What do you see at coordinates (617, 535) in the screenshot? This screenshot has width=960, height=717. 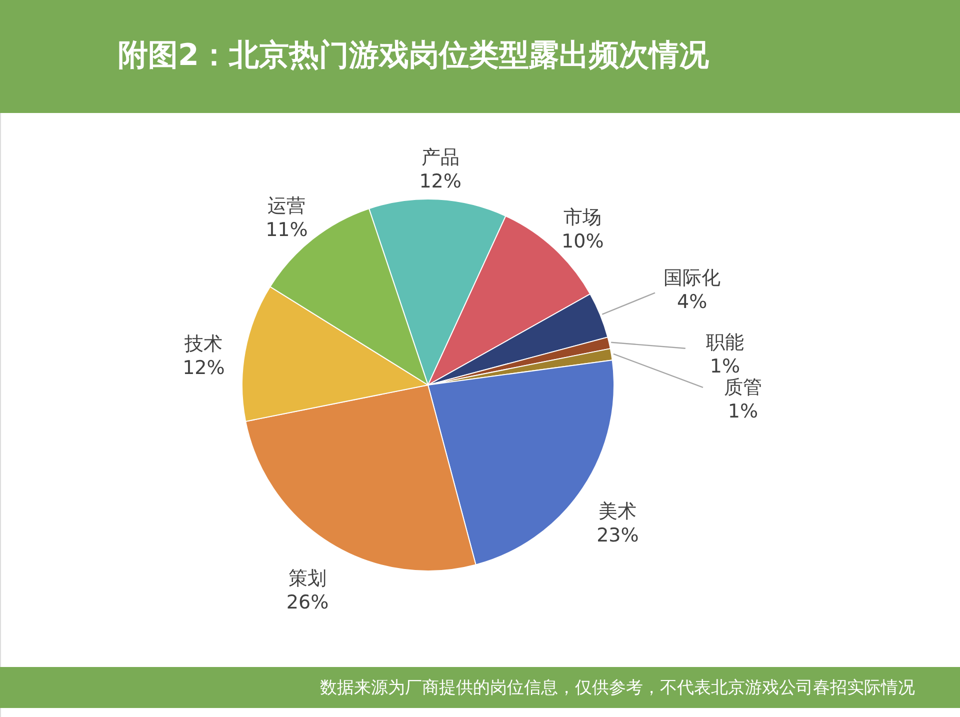 I see `data-label: 23%` at bounding box center [617, 535].